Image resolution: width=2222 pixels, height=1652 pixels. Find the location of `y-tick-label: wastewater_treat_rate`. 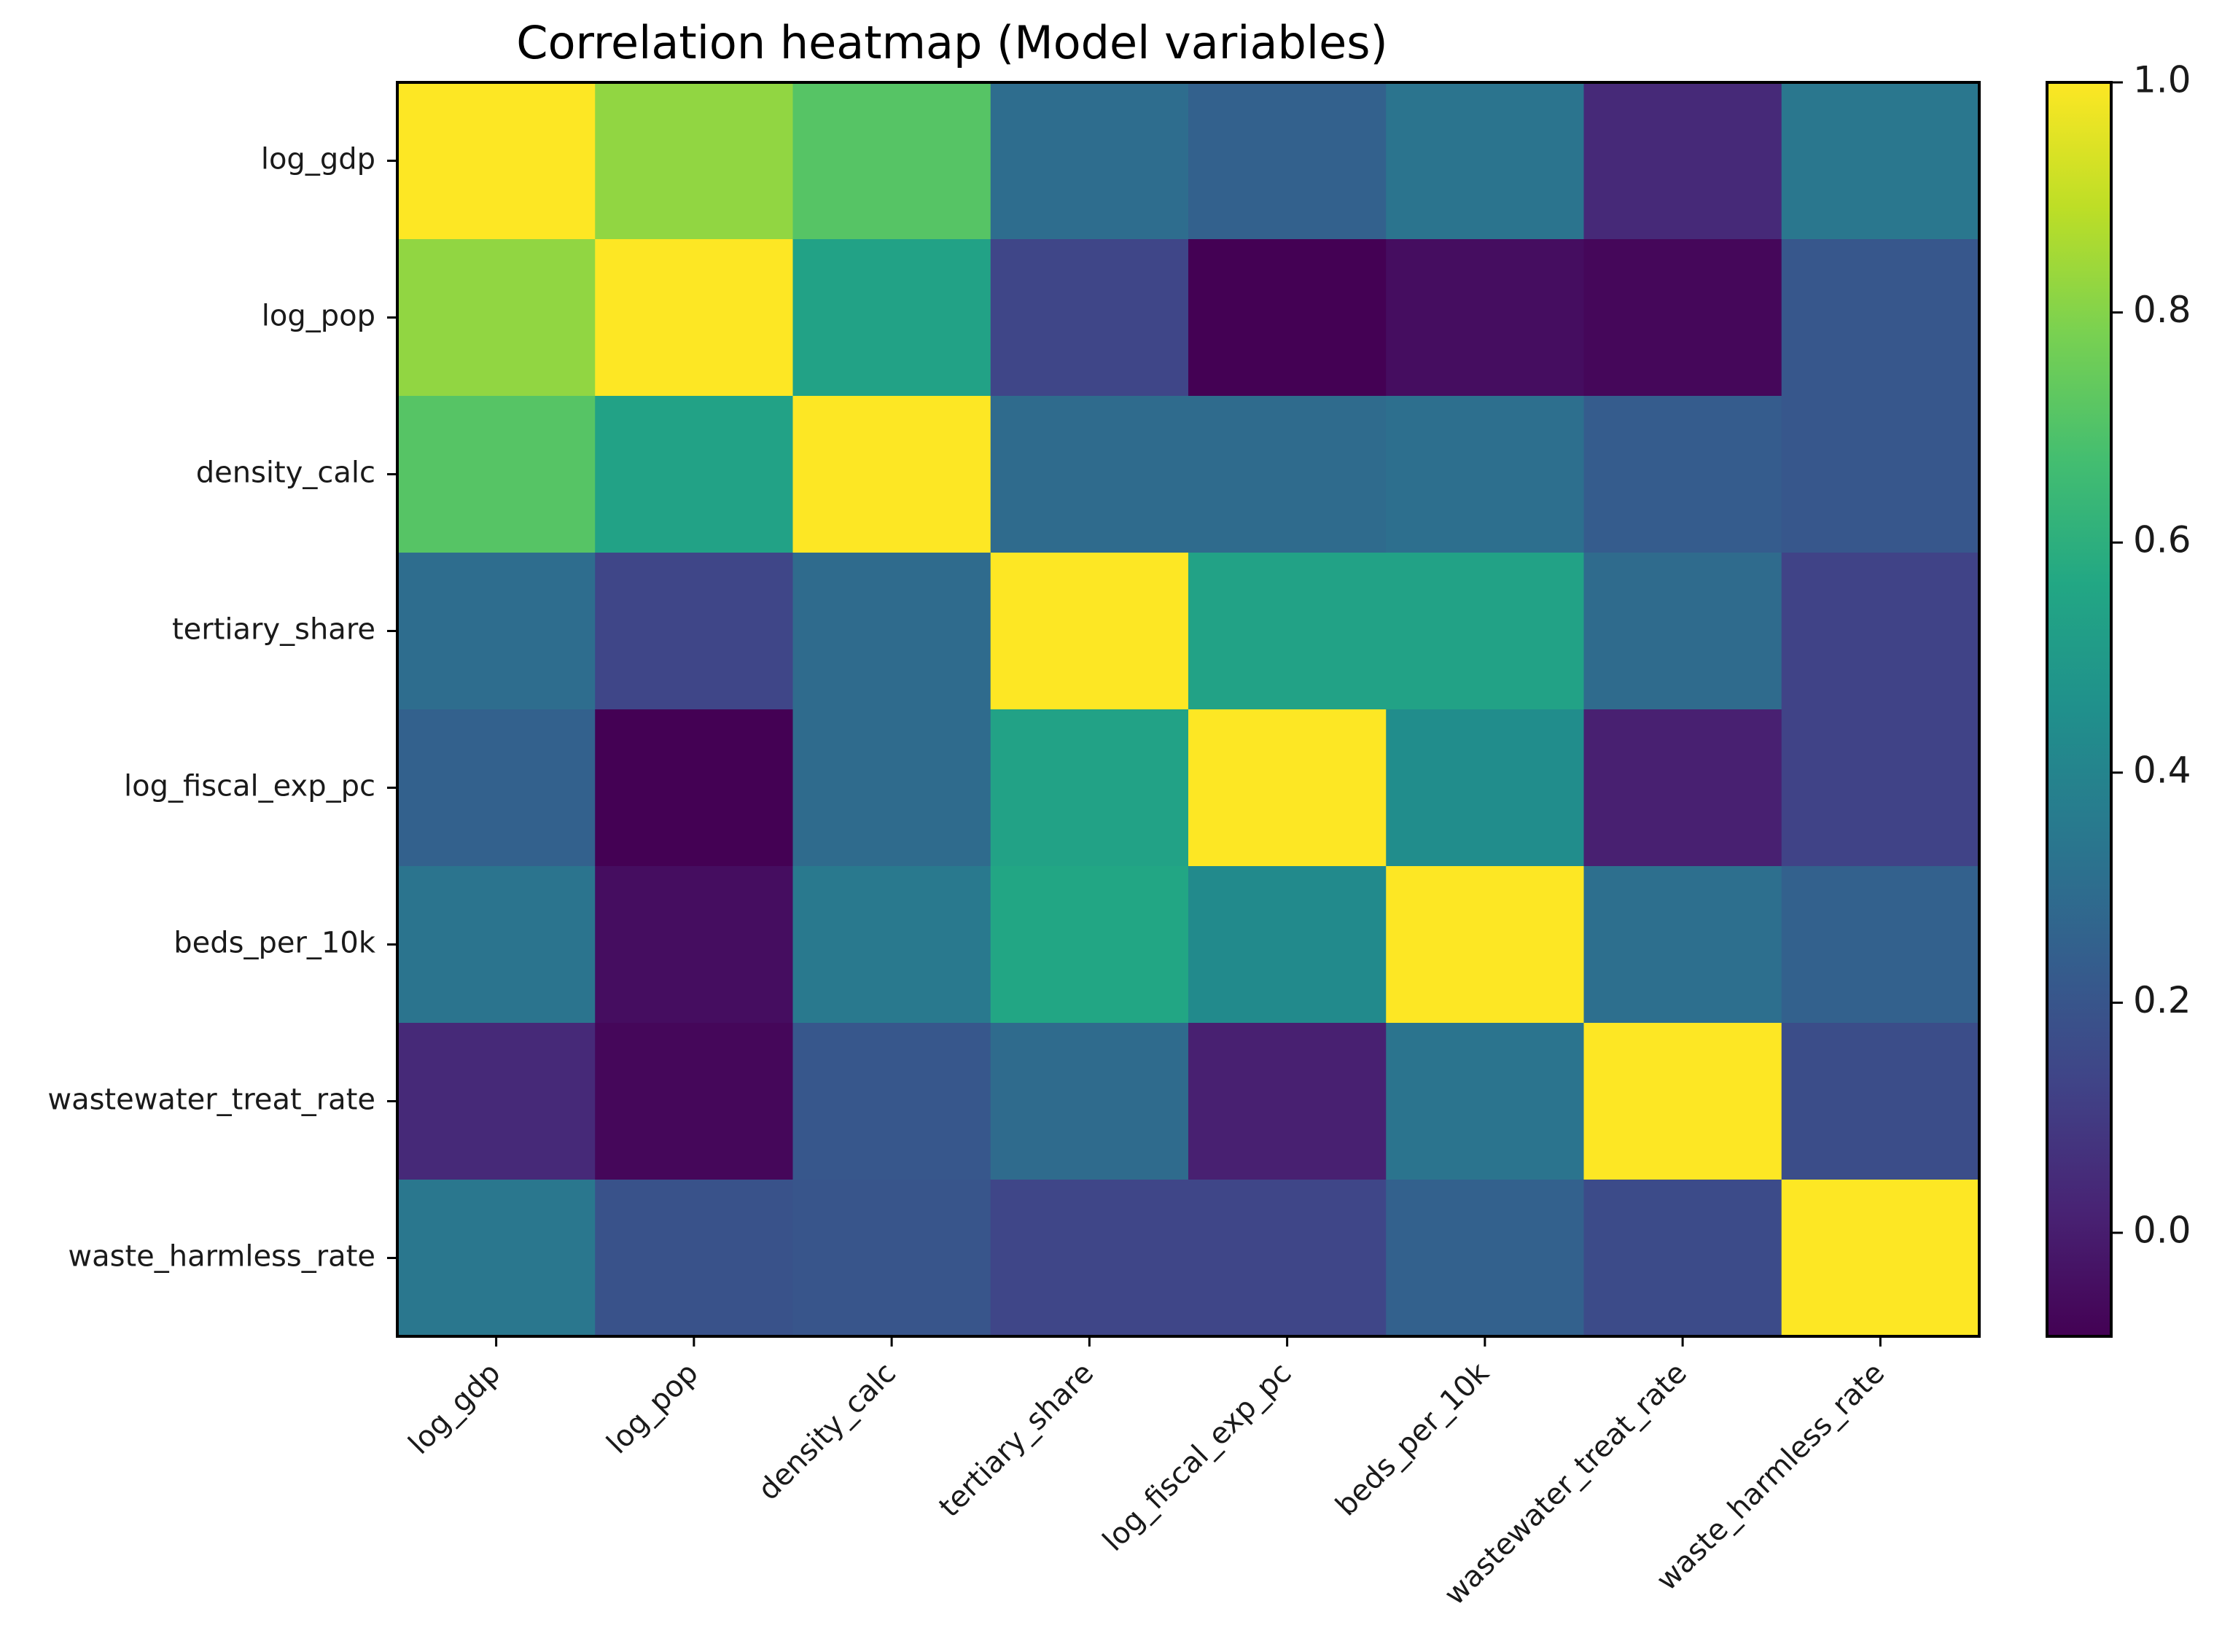

y-tick-label: wastewater_treat_rate is located at coordinates (211, 1100).